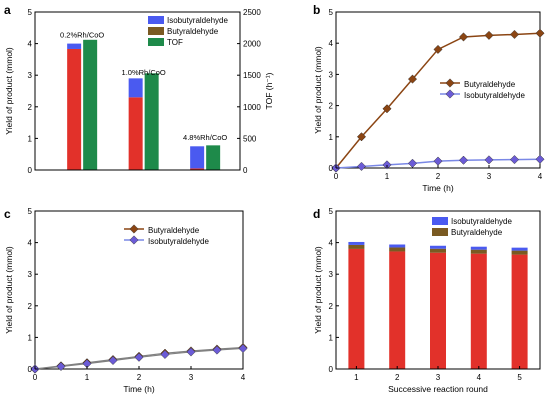 This screenshot has width=550, height=401. Describe the element at coordinates (30, 274) in the screenshot. I see `axis-c-ytick-label: 3` at that location.